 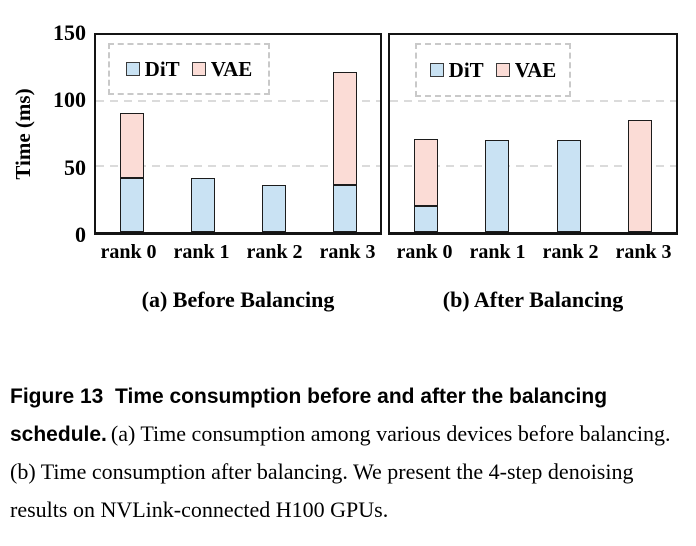 What do you see at coordinates (75, 167) in the screenshot?
I see `y-tick-label-50: 50` at bounding box center [75, 167].